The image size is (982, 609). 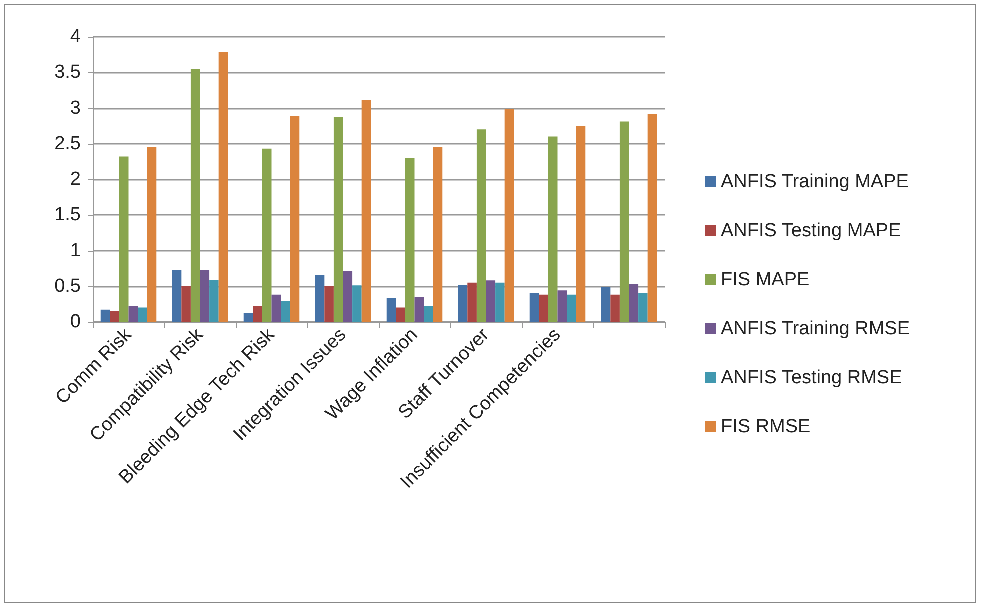 What do you see at coordinates (815, 329) in the screenshot?
I see `legend-label: ANFIS Training RMSE` at bounding box center [815, 329].